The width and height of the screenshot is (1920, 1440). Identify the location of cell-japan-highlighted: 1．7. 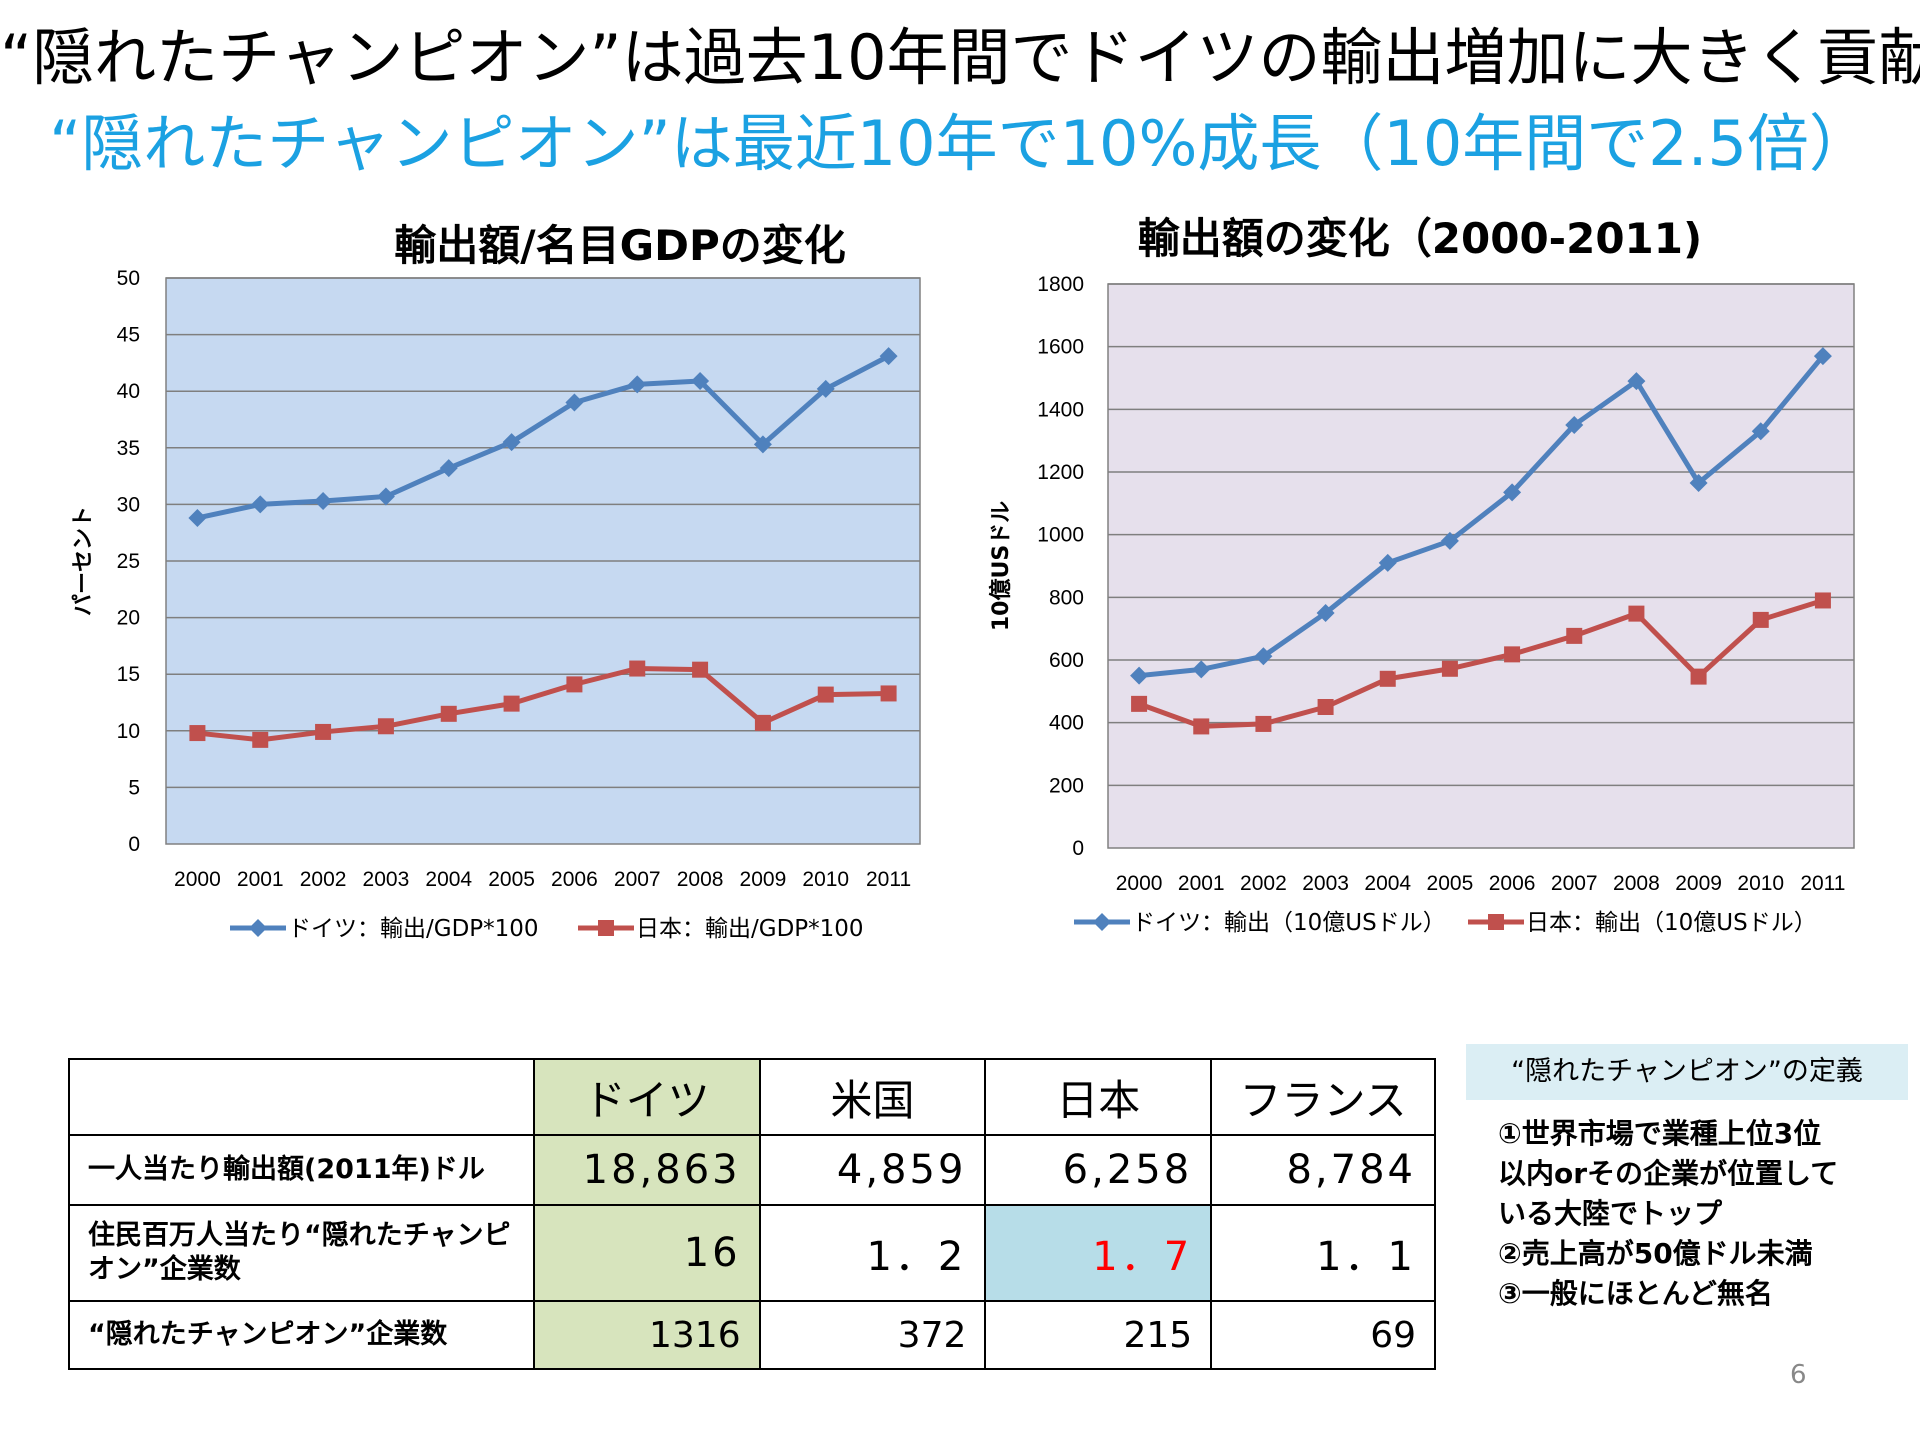
(1098, 1253).